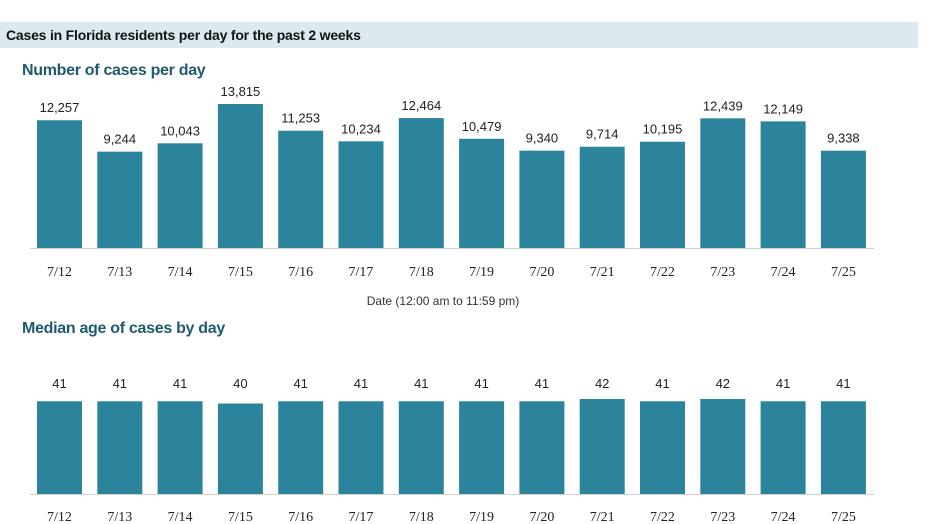 This screenshot has width=932, height=524. What do you see at coordinates (723, 105) in the screenshot?
I see `cases-value-label: 12,439` at bounding box center [723, 105].